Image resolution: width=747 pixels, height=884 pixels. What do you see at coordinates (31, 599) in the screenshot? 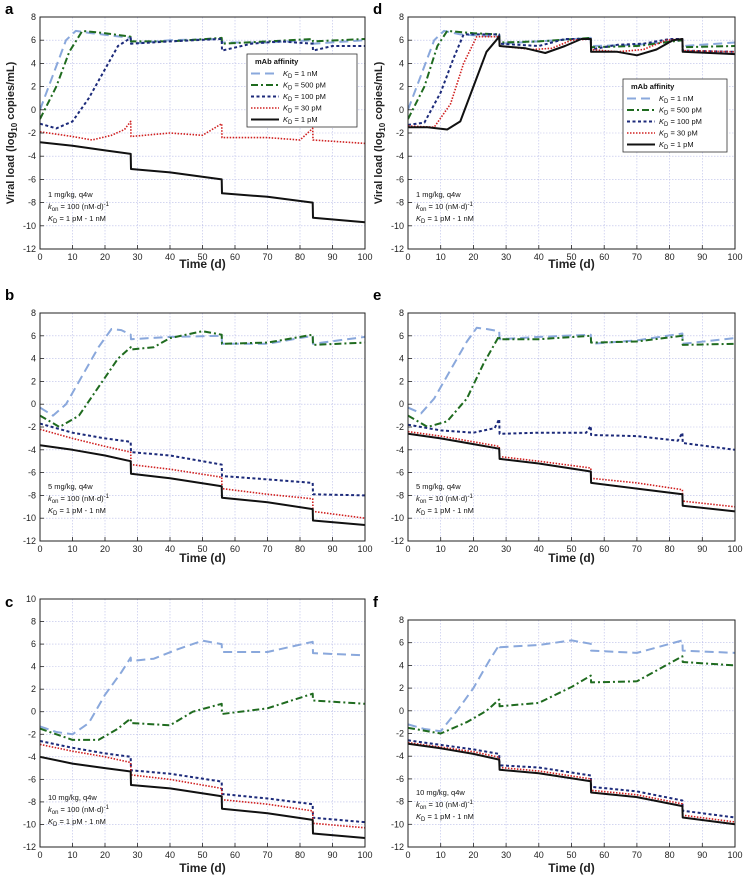
I see `y-tick-label: 10` at bounding box center [31, 599].